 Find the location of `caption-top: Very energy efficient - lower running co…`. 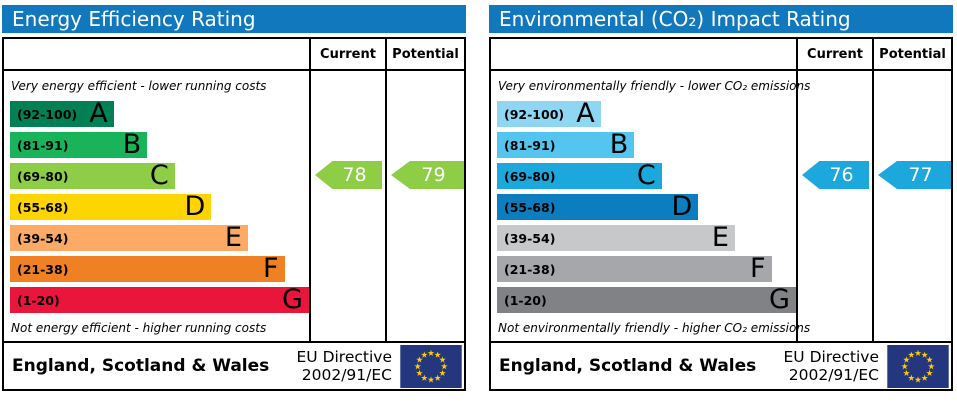

caption-top: Very energy efficient - lower running co… is located at coordinates (139, 86).